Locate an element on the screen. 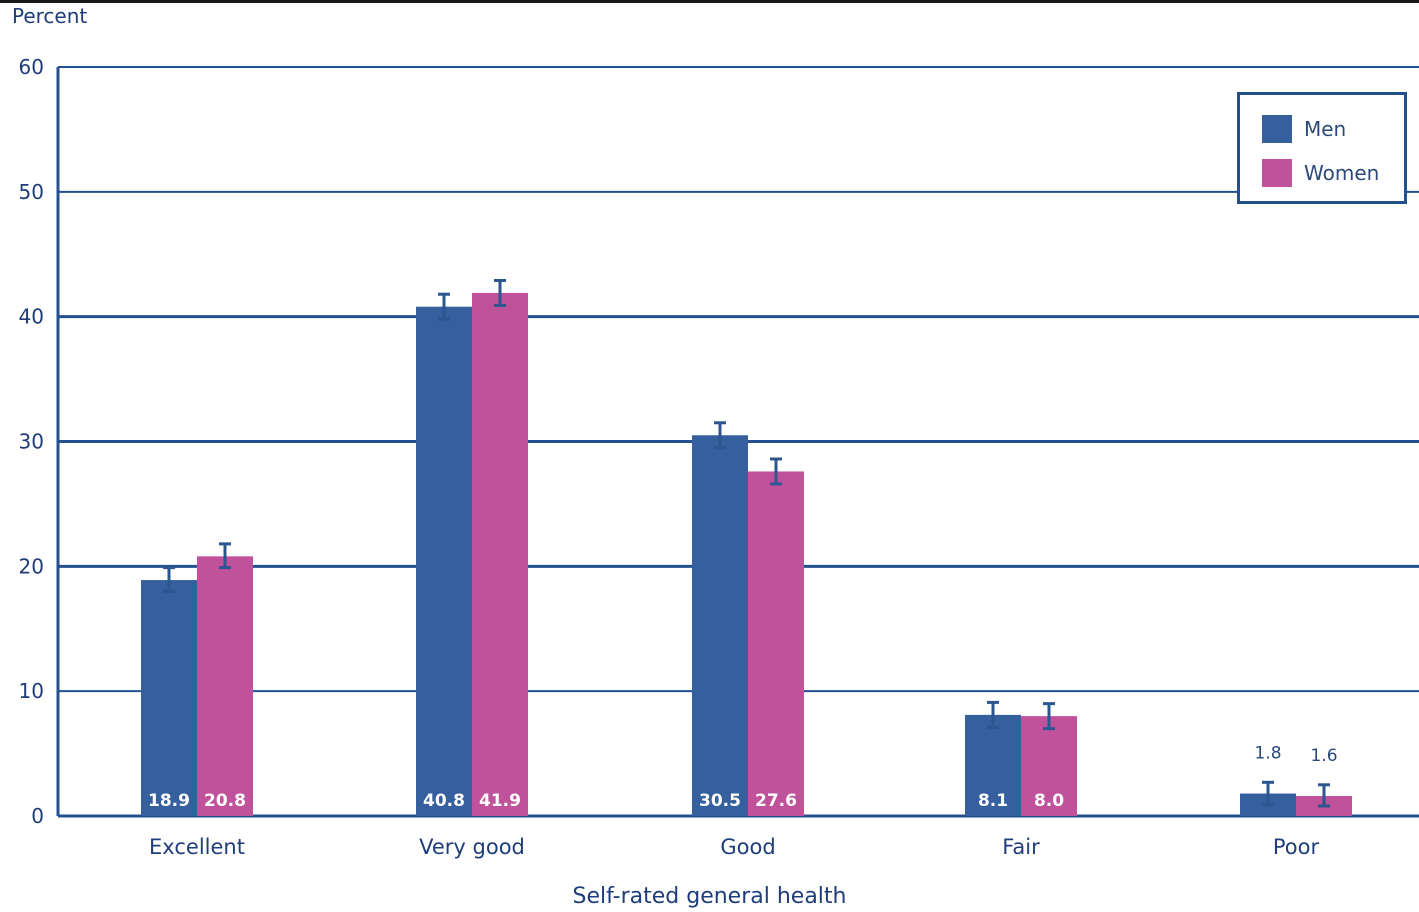 Image resolution: width=1419 pixels, height=912 pixels. y-tick-label-20: 20 is located at coordinates (31, 566).